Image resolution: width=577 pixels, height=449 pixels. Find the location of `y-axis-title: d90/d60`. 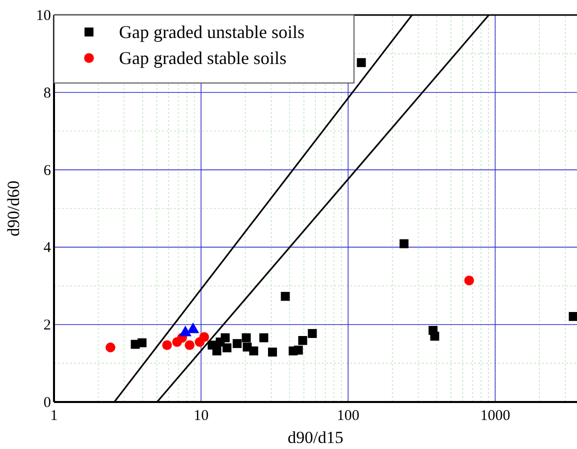

y-axis-title: d90/d60 is located at coordinates (13, 208).